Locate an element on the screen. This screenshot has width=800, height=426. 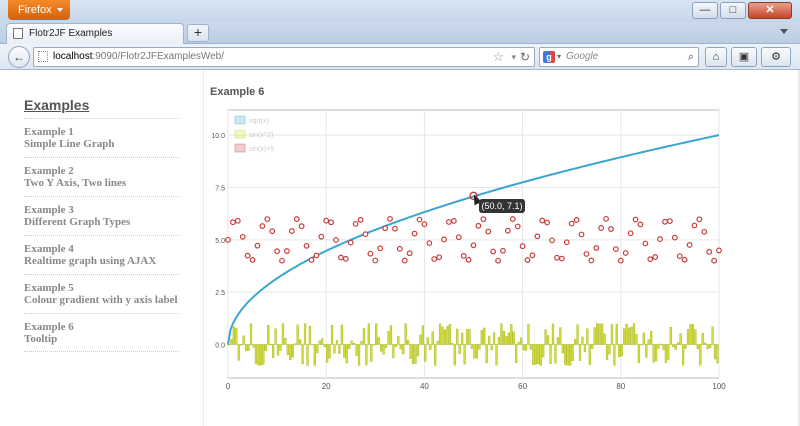
sidebar-item-example-6: Example 6 Tooltip is located at coordinates (103, 332).